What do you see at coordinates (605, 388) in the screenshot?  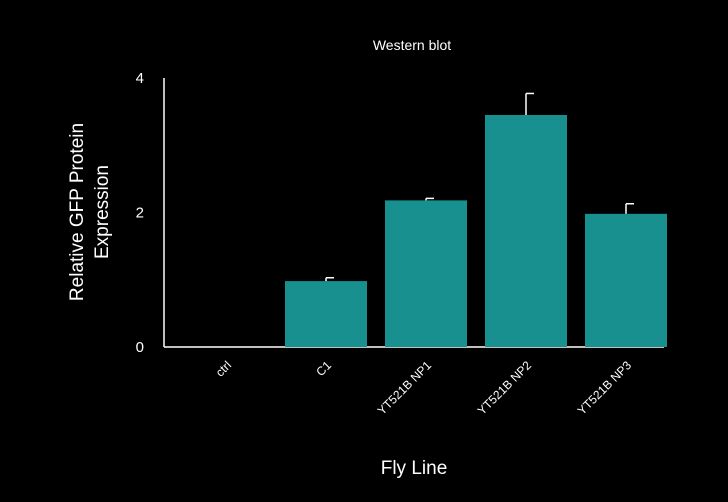 I see `x-tick-label: YT521B NP3` at bounding box center [605, 388].